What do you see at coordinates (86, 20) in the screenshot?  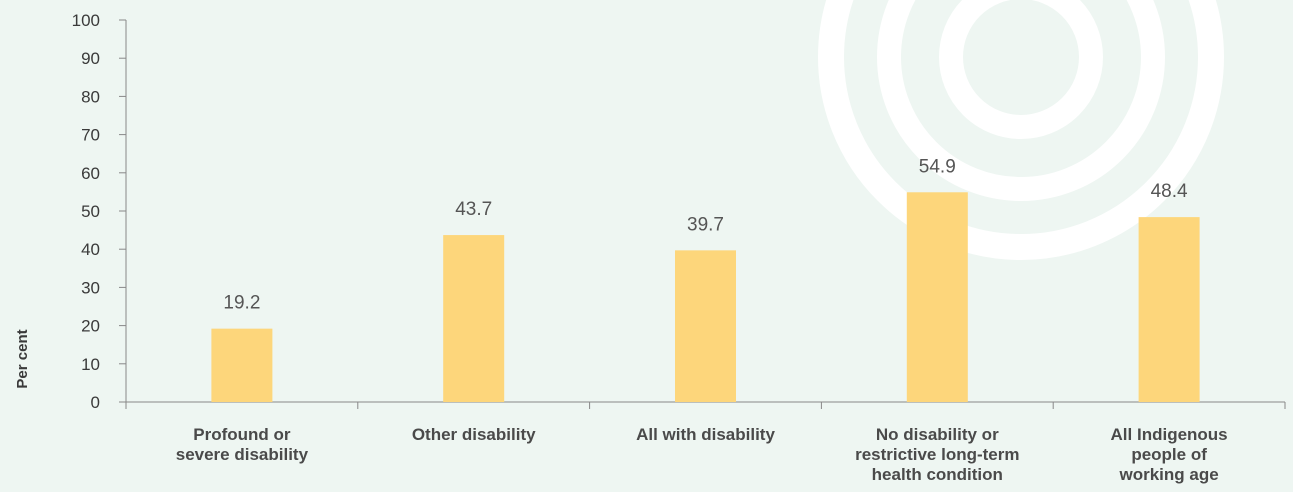 I see `y-tick-label: 100` at bounding box center [86, 20].